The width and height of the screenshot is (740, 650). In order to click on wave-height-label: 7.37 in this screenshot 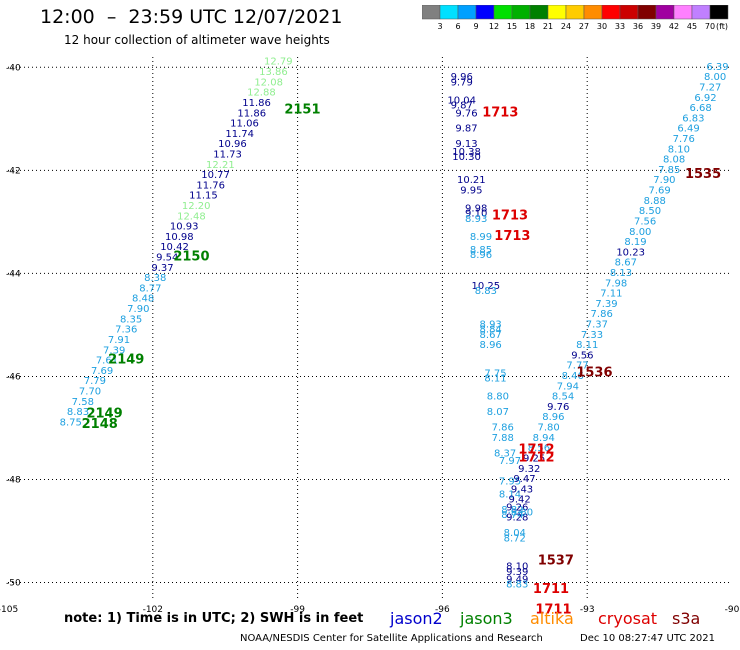, I will do `click(597, 325)`.